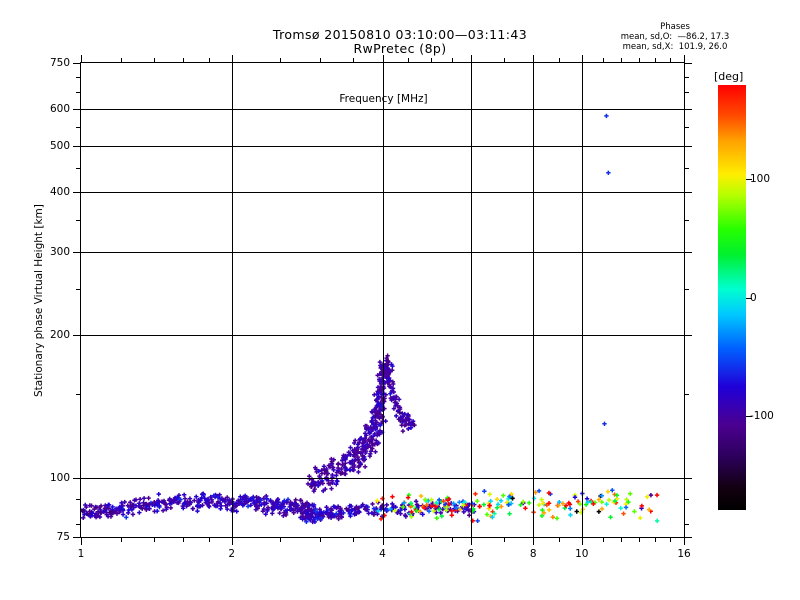 The height and width of the screenshot is (600, 800). Describe the element at coordinates (471, 554) in the screenshot. I see `x-tick-label: 6` at that location.